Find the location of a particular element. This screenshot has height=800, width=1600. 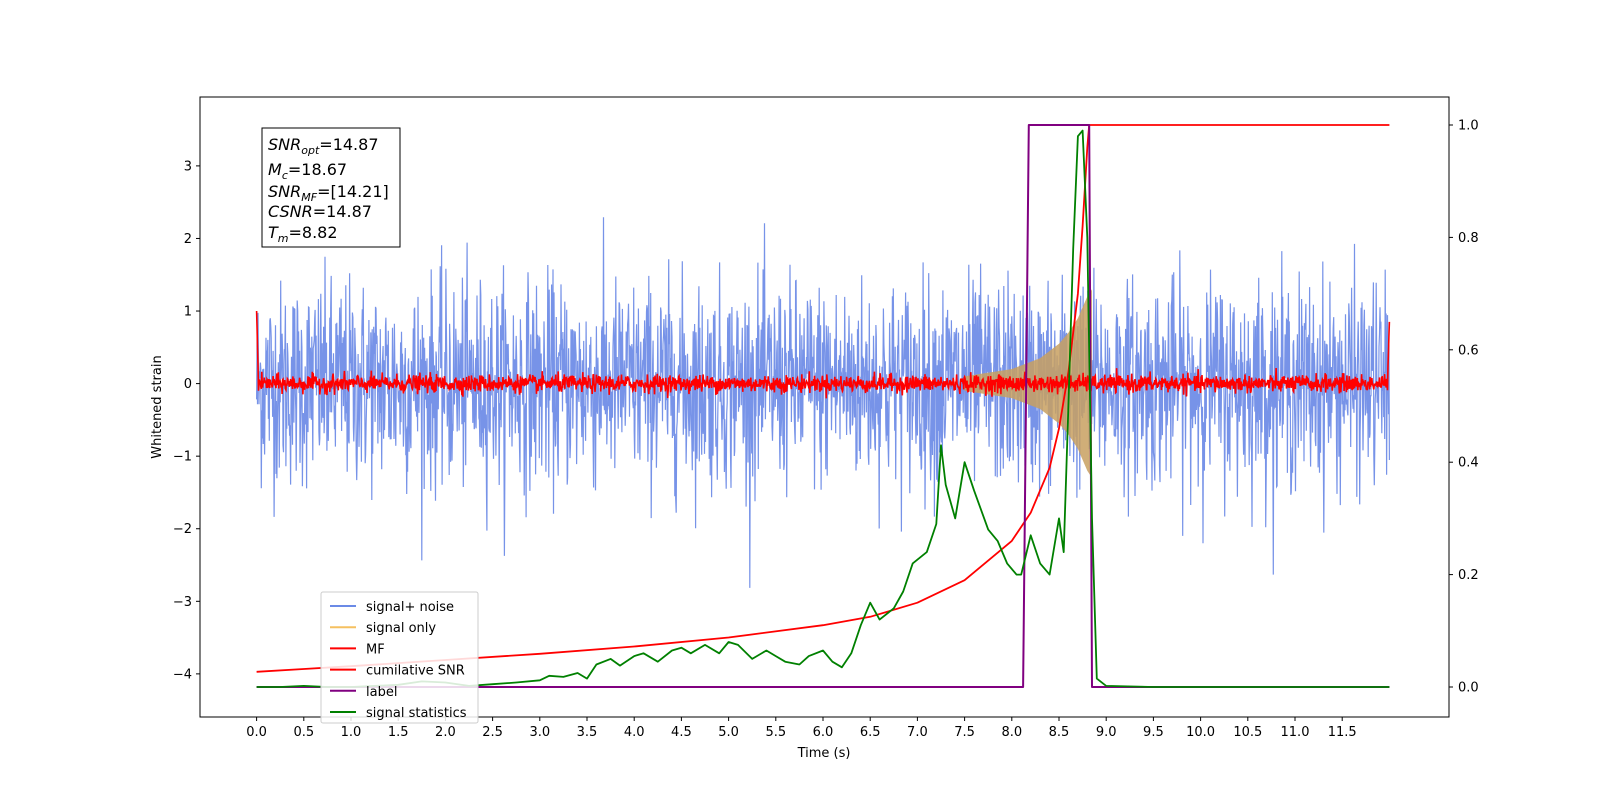

annotation-mc: Mc=18.67 is located at coordinates (307, 171).